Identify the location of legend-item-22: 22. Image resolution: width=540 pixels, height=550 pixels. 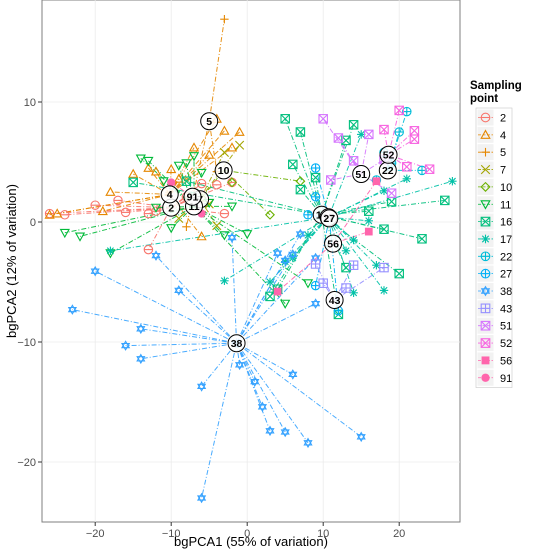
(494, 256).